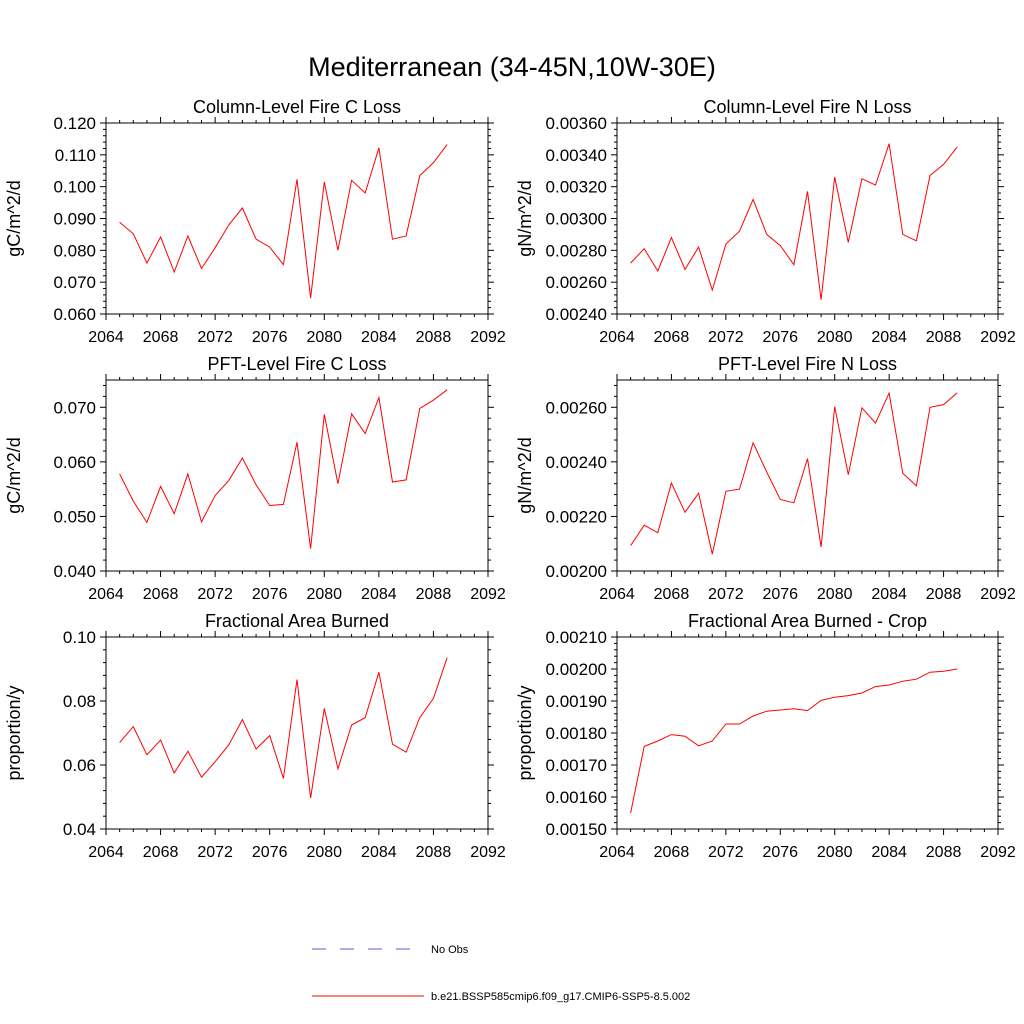 The width and height of the screenshot is (1024, 1024). Describe the element at coordinates (74, 571) in the screenshot. I see `y-tick-label: 0.040` at that location.